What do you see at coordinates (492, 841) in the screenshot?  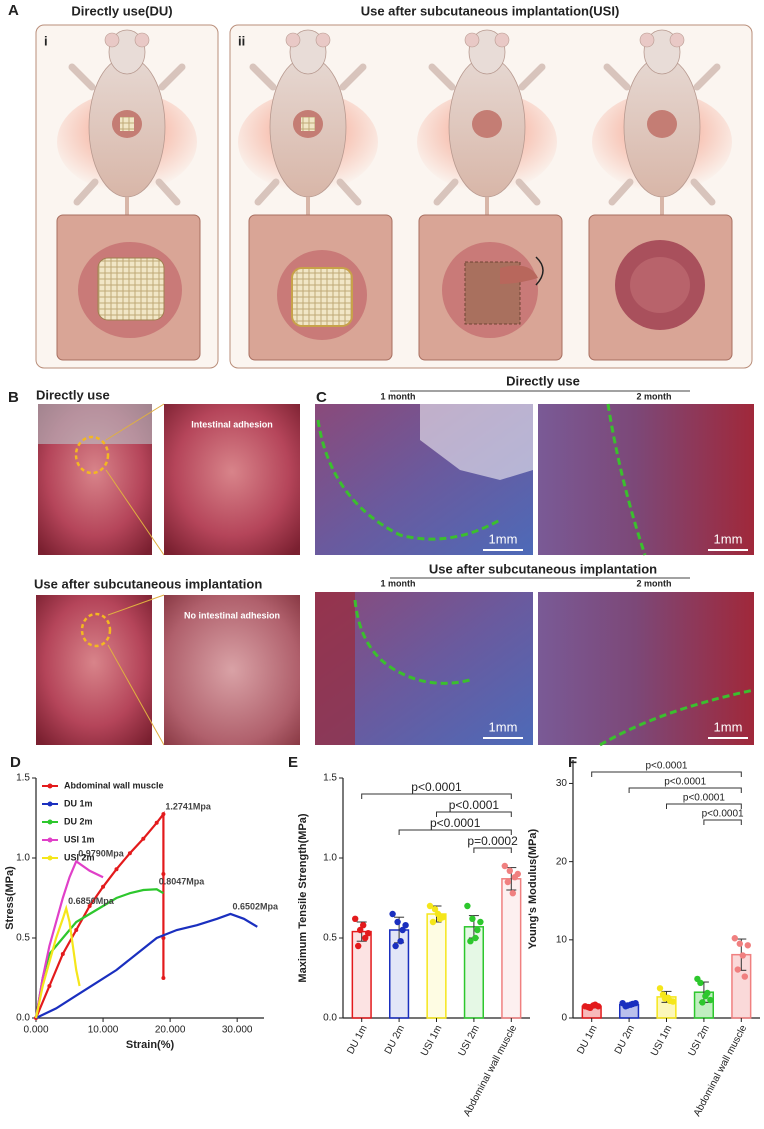 I see `p-value: p=0.0002` at bounding box center [492, 841].